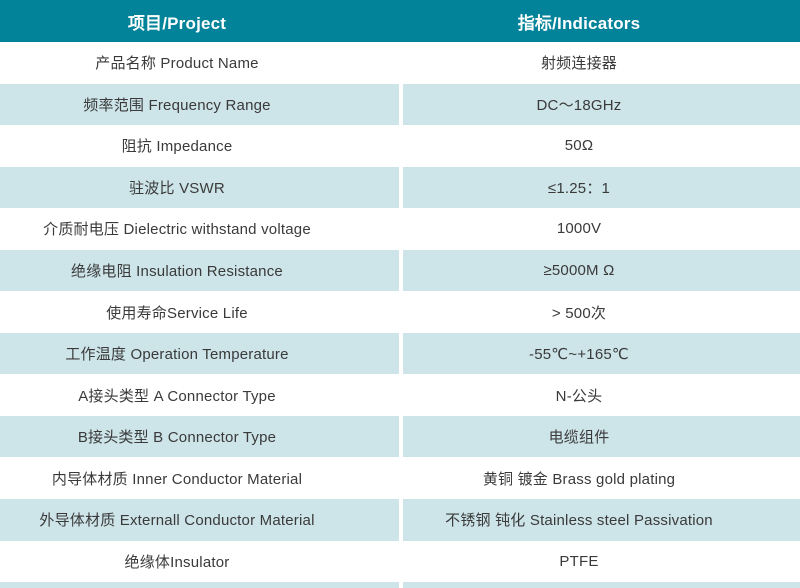 The height and width of the screenshot is (588, 800). I want to click on table-row: 使用寿命Service Life > 500次, so click(400, 312).